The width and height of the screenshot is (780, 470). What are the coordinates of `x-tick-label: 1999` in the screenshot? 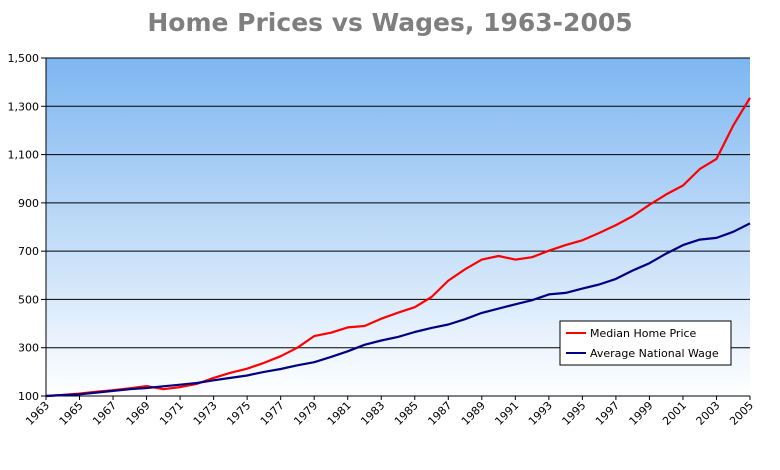 It's located at (641, 413).